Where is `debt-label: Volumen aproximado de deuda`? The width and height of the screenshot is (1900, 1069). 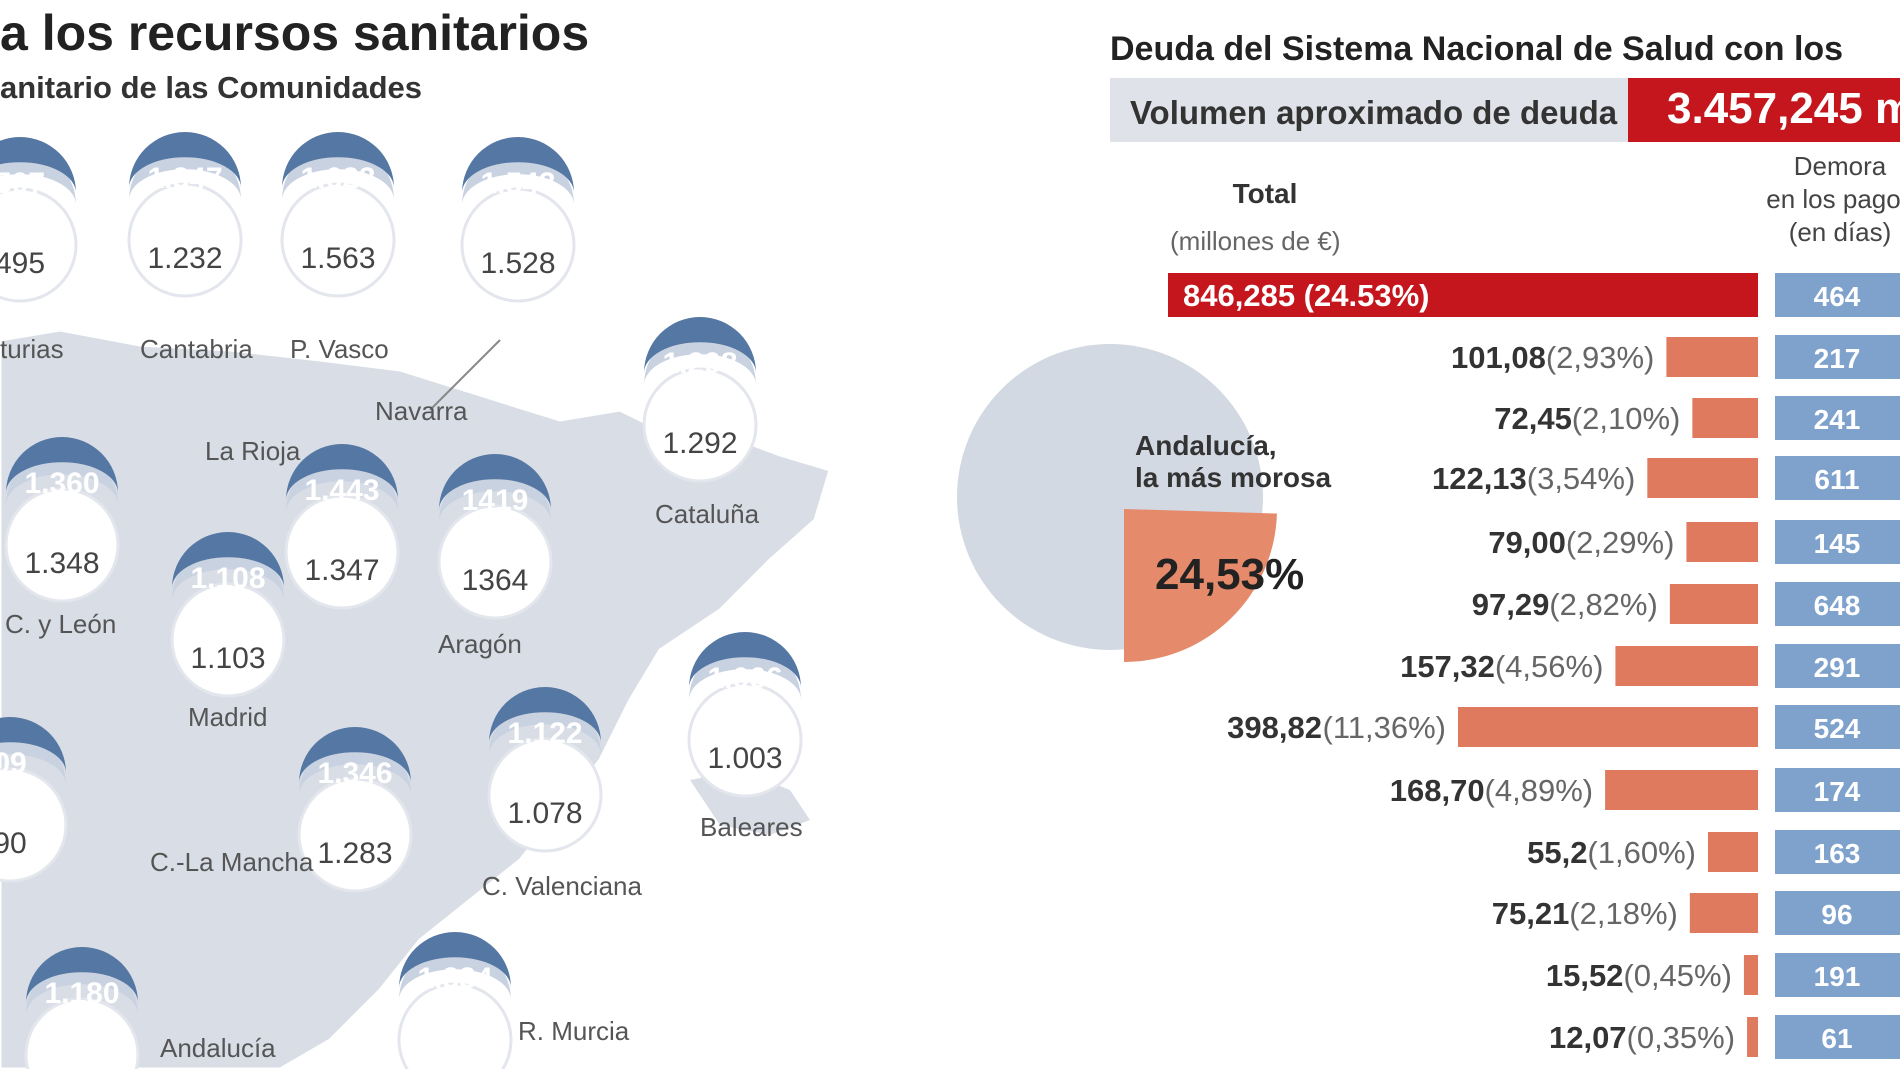
debt-label: Volumen aproximado de deuda is located at coordinates (1374, 112).